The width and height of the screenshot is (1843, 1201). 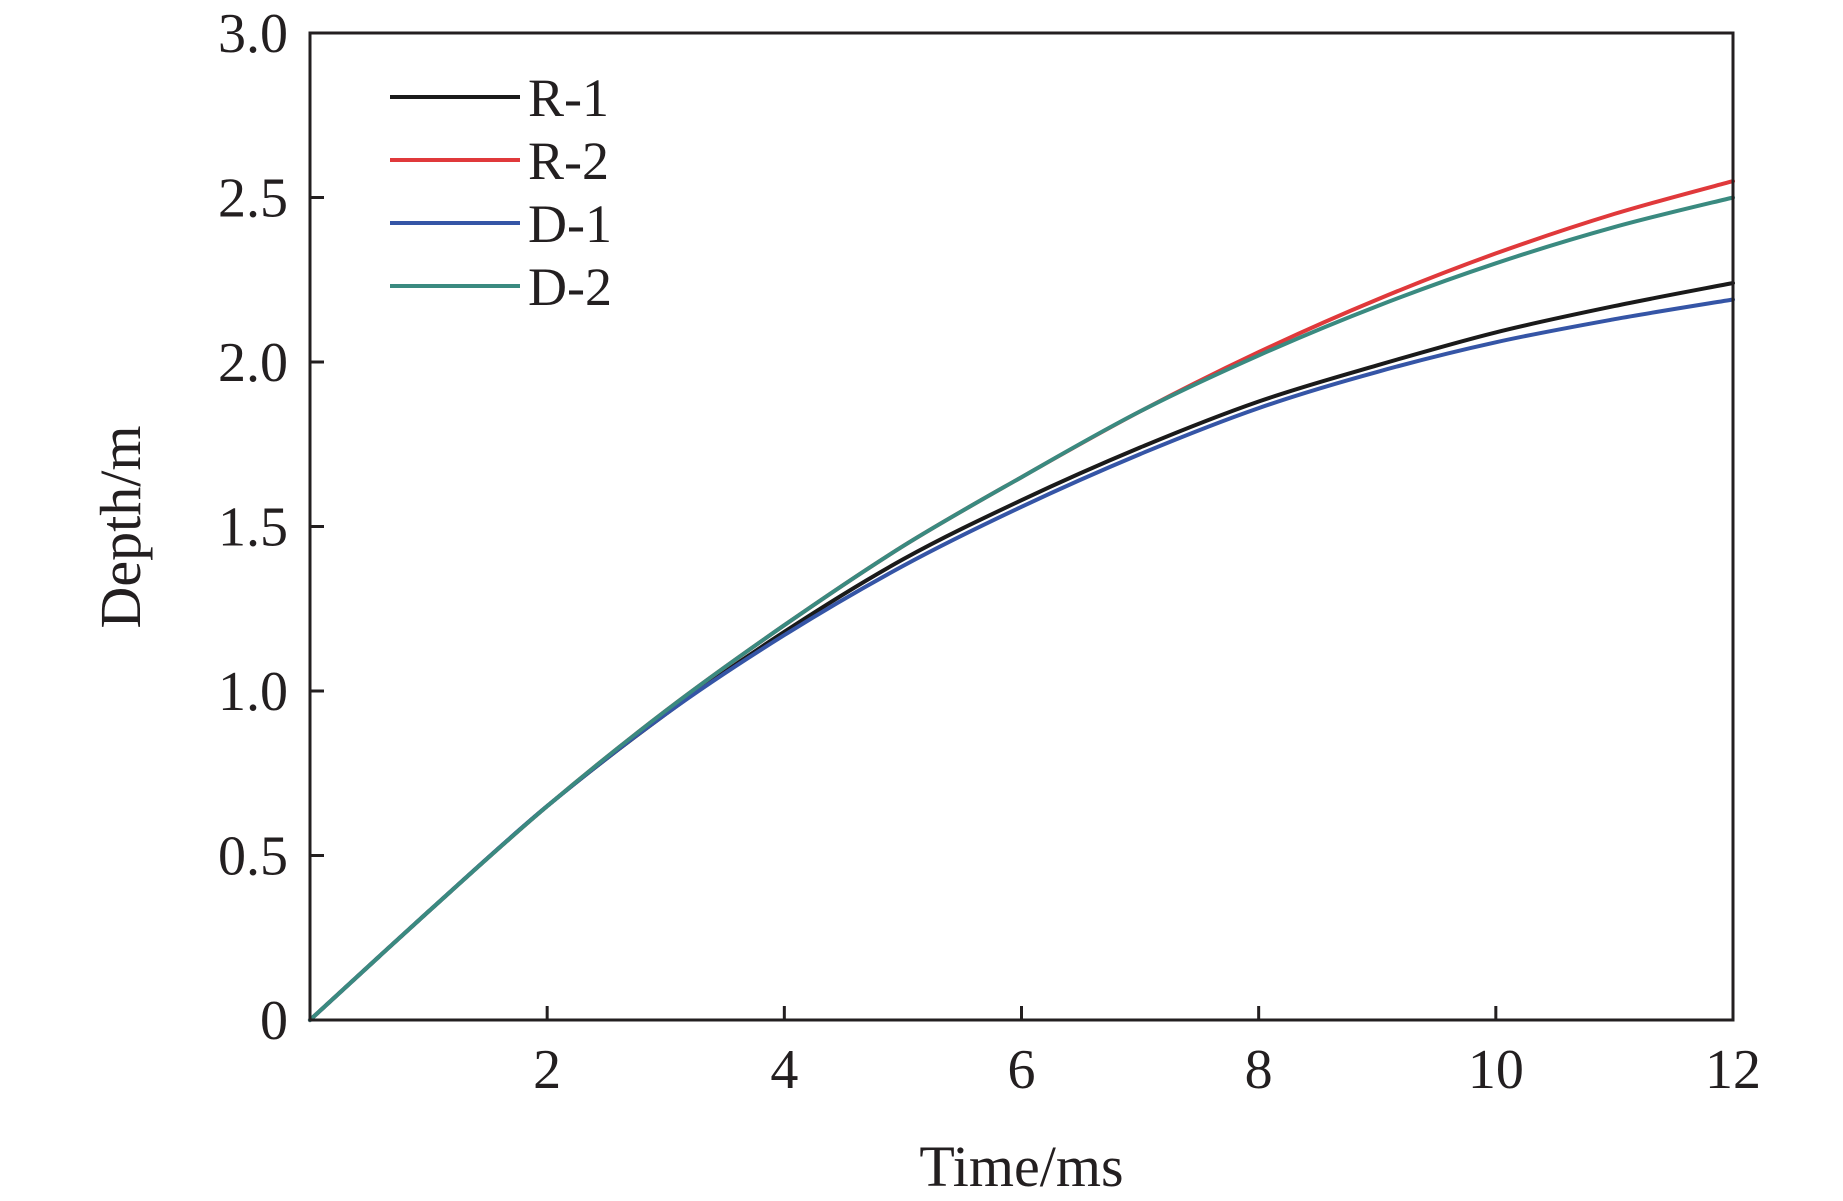 I want to click on legend-label-r-1: R-1, so click(x=568, y=98).